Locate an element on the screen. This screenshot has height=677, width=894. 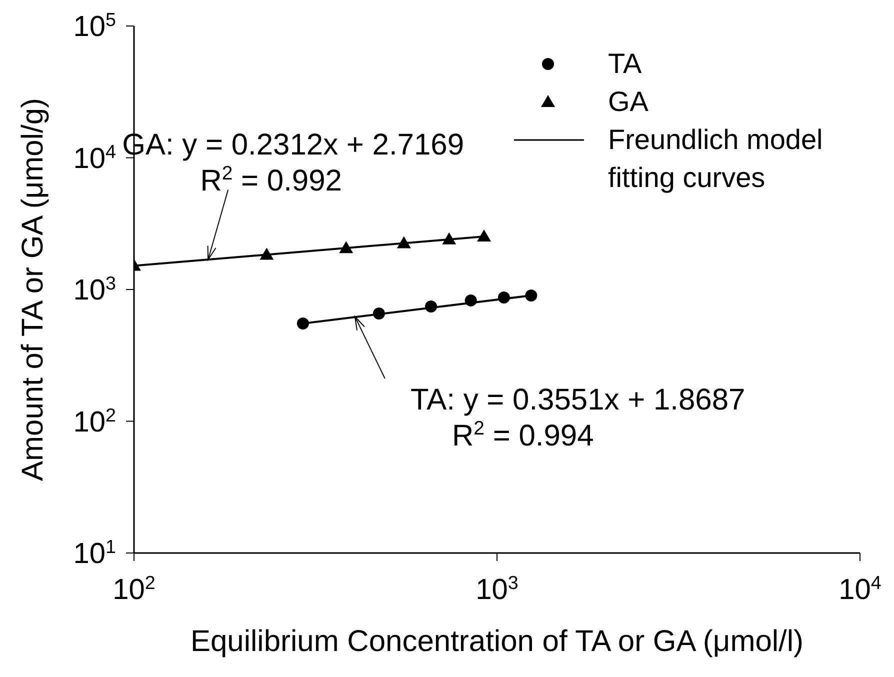
x-tick-label: 10$^{3}$ is located at coordinates (497, 589).